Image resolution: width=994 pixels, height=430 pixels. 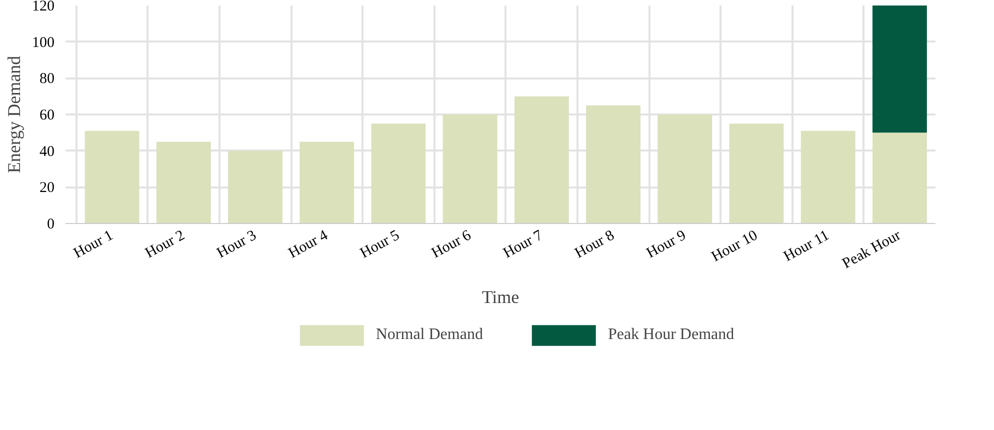 What do you see at coordinates (806, 246) in the screenshot?
I see `x-tick-label: Hour 11` at bounding box center [806, 246].